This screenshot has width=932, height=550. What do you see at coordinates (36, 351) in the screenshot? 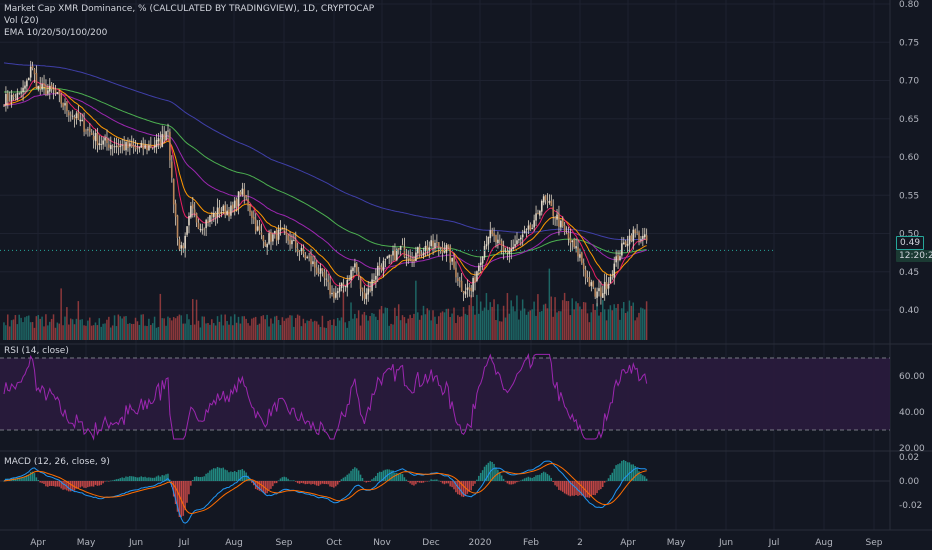
I see `rsi-legend: RSI (14, close)` at bounding box center [36, 351].